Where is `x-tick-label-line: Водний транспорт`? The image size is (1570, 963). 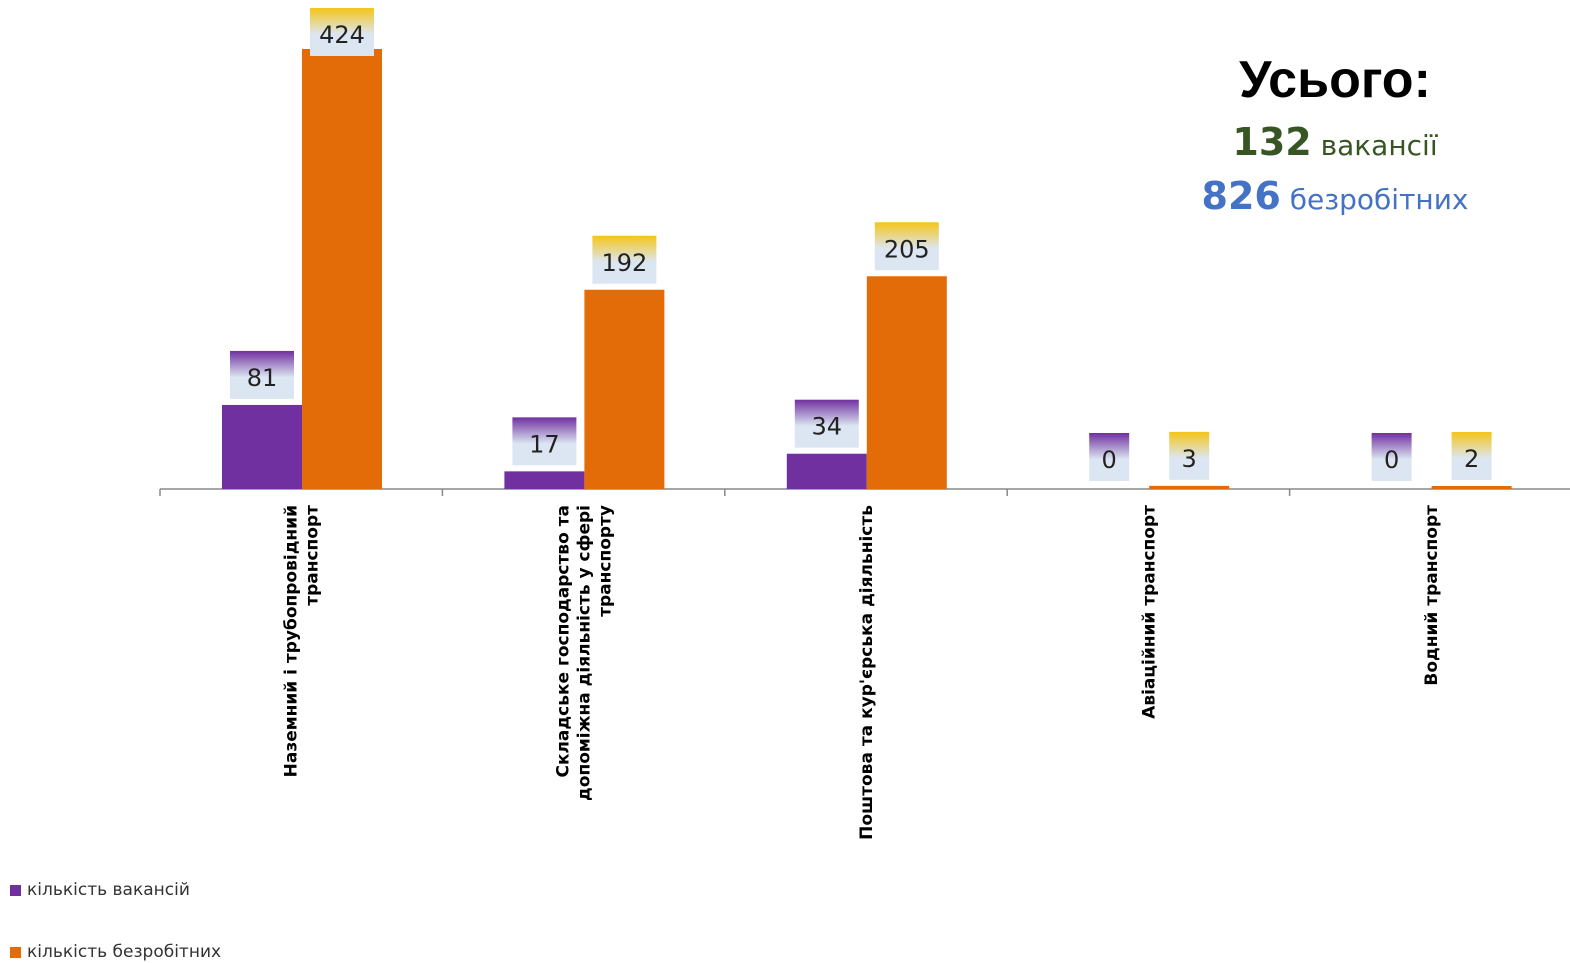
x-tick-label-line: Водний транспорт is located at coordinates (1432, 595).